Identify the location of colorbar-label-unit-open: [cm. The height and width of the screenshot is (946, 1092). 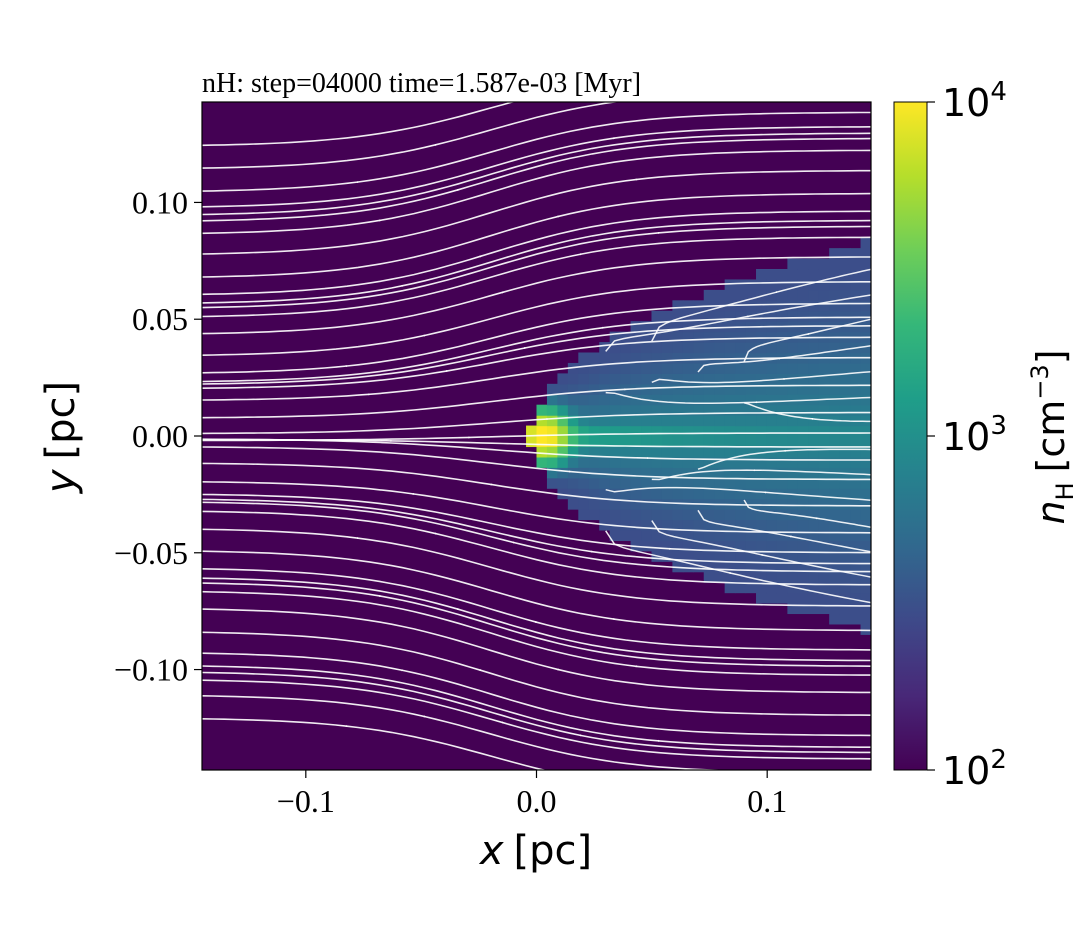
(1051, 436).